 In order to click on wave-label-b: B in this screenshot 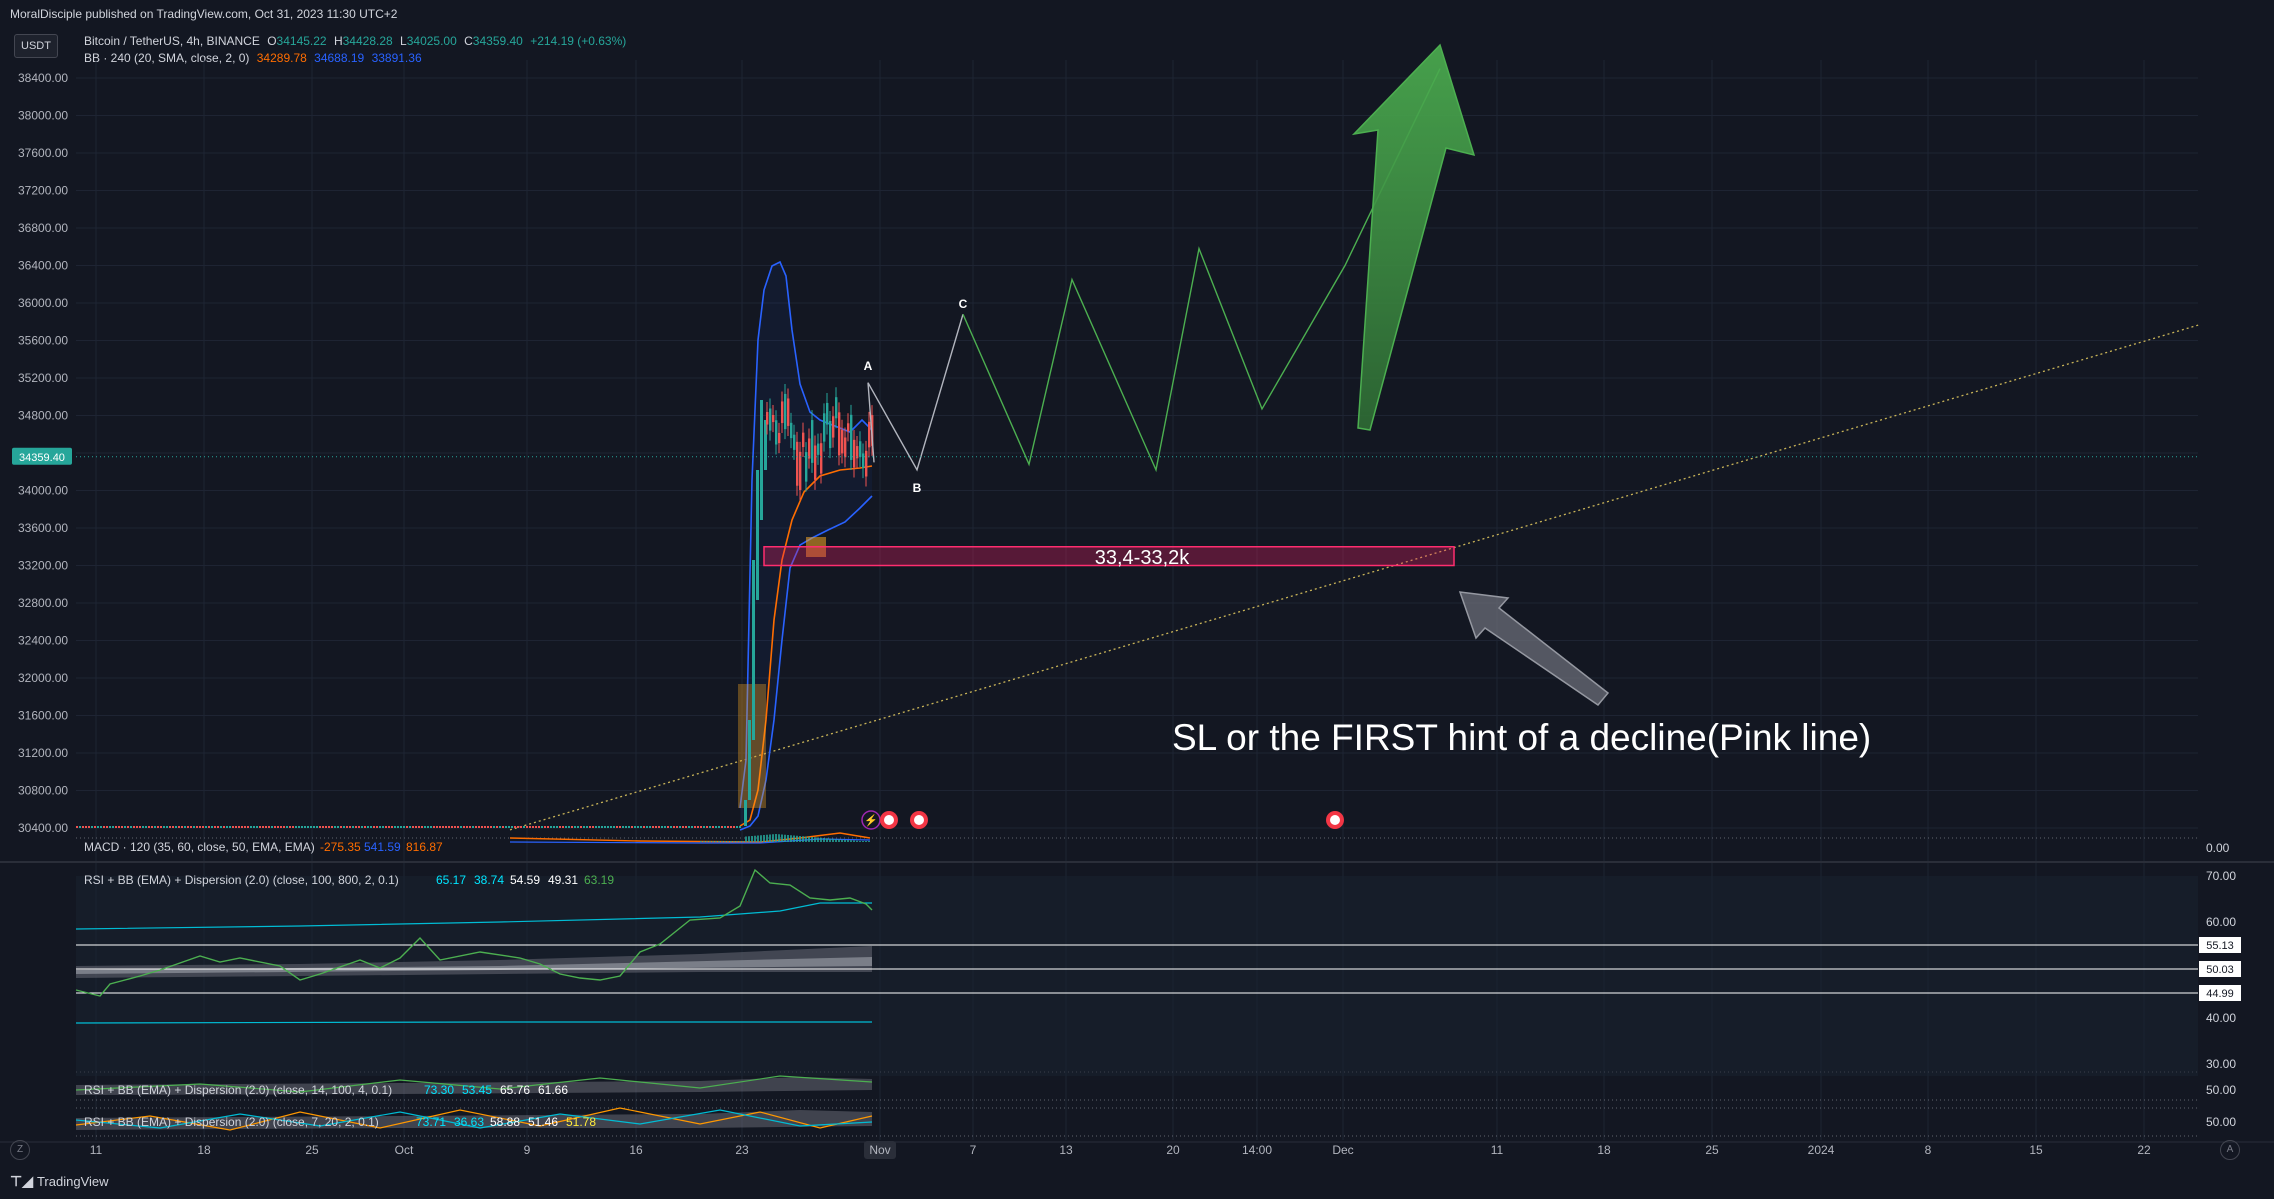, I will do `click(917, 488)`.